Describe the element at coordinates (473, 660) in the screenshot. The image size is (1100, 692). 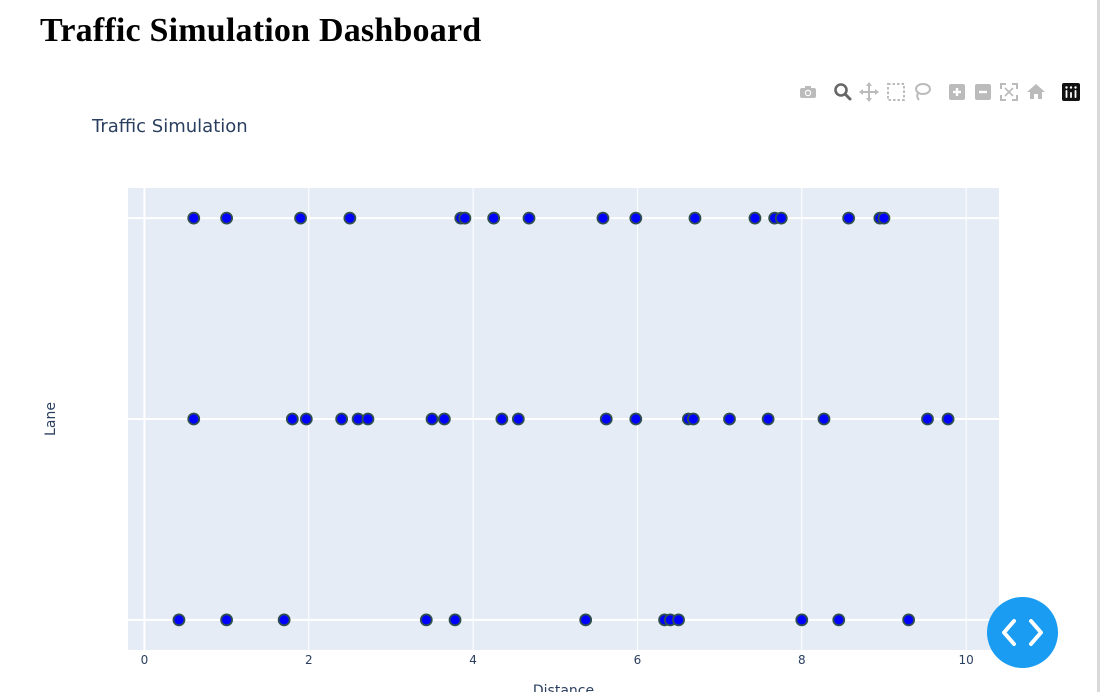
I see `x-tick-label: 4` at that location.